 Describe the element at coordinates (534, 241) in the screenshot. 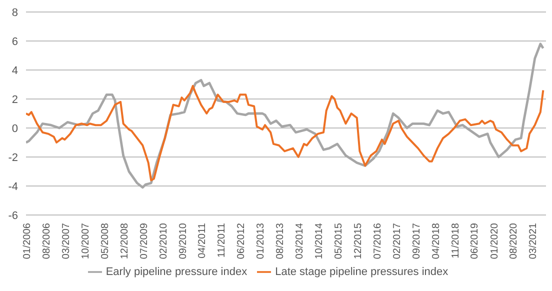

I see `x-tick-label: 03/2021` at that location.